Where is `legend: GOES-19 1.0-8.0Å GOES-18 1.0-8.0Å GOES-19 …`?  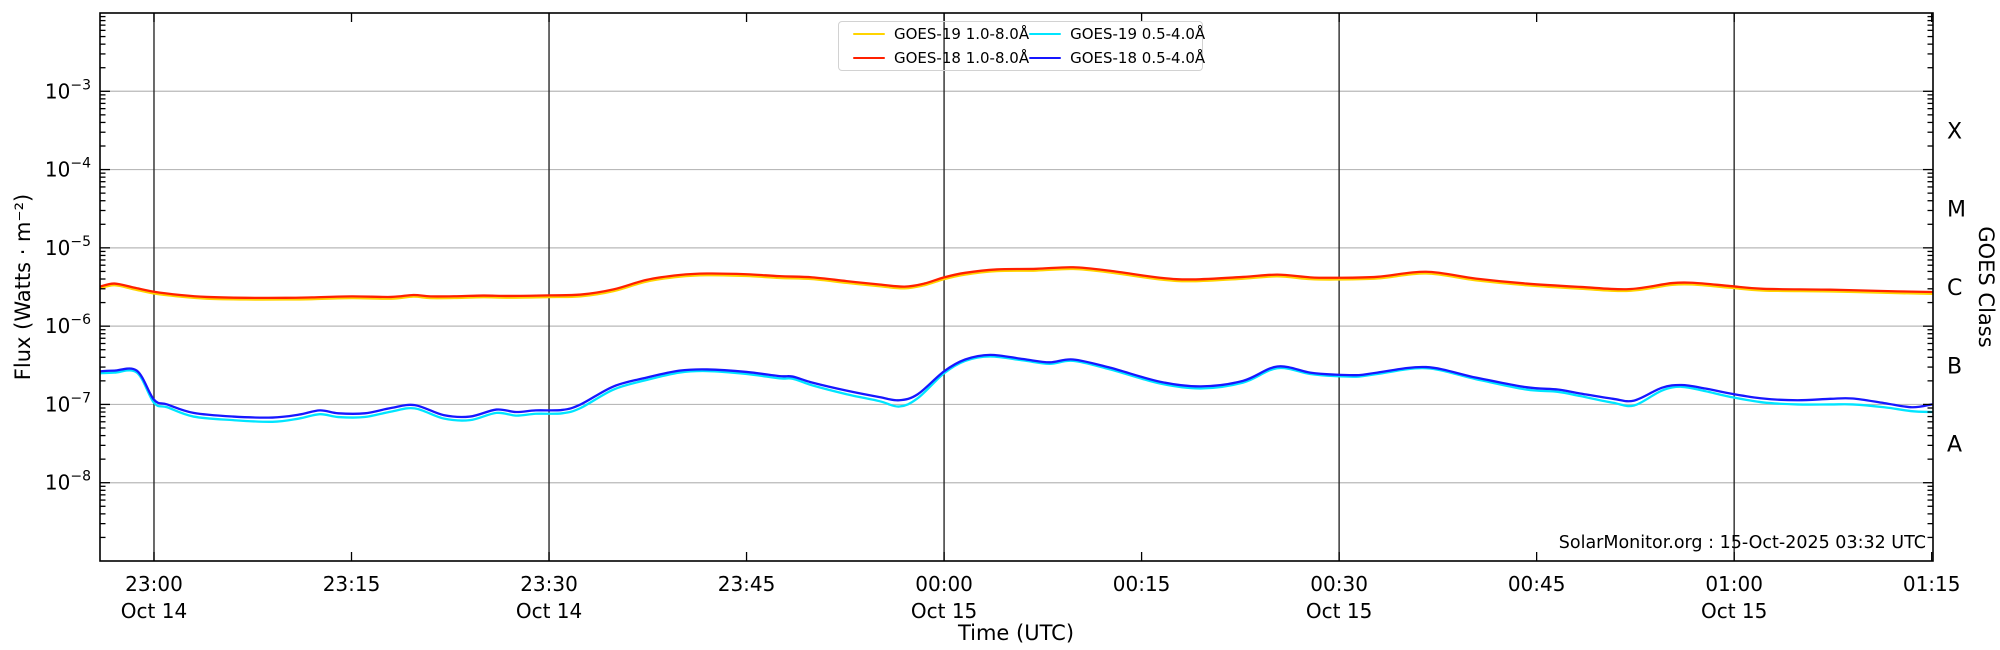 legend: GOES-19 1.0-8.0Å GOES-18 1.0-8.0Å GOES-19 … is located at coordinates (1022, 46).